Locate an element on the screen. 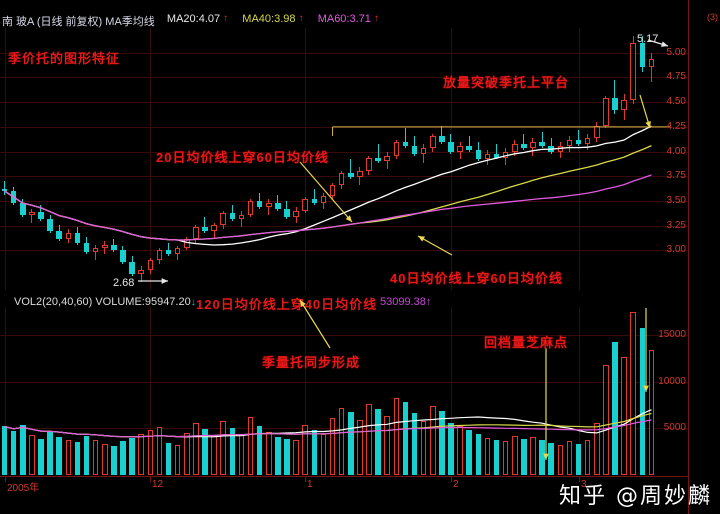 The height and width of the screenshot is (514, 720). annotation-volume-sync: 季量托同步形成 is located at coordinates (311, 362).